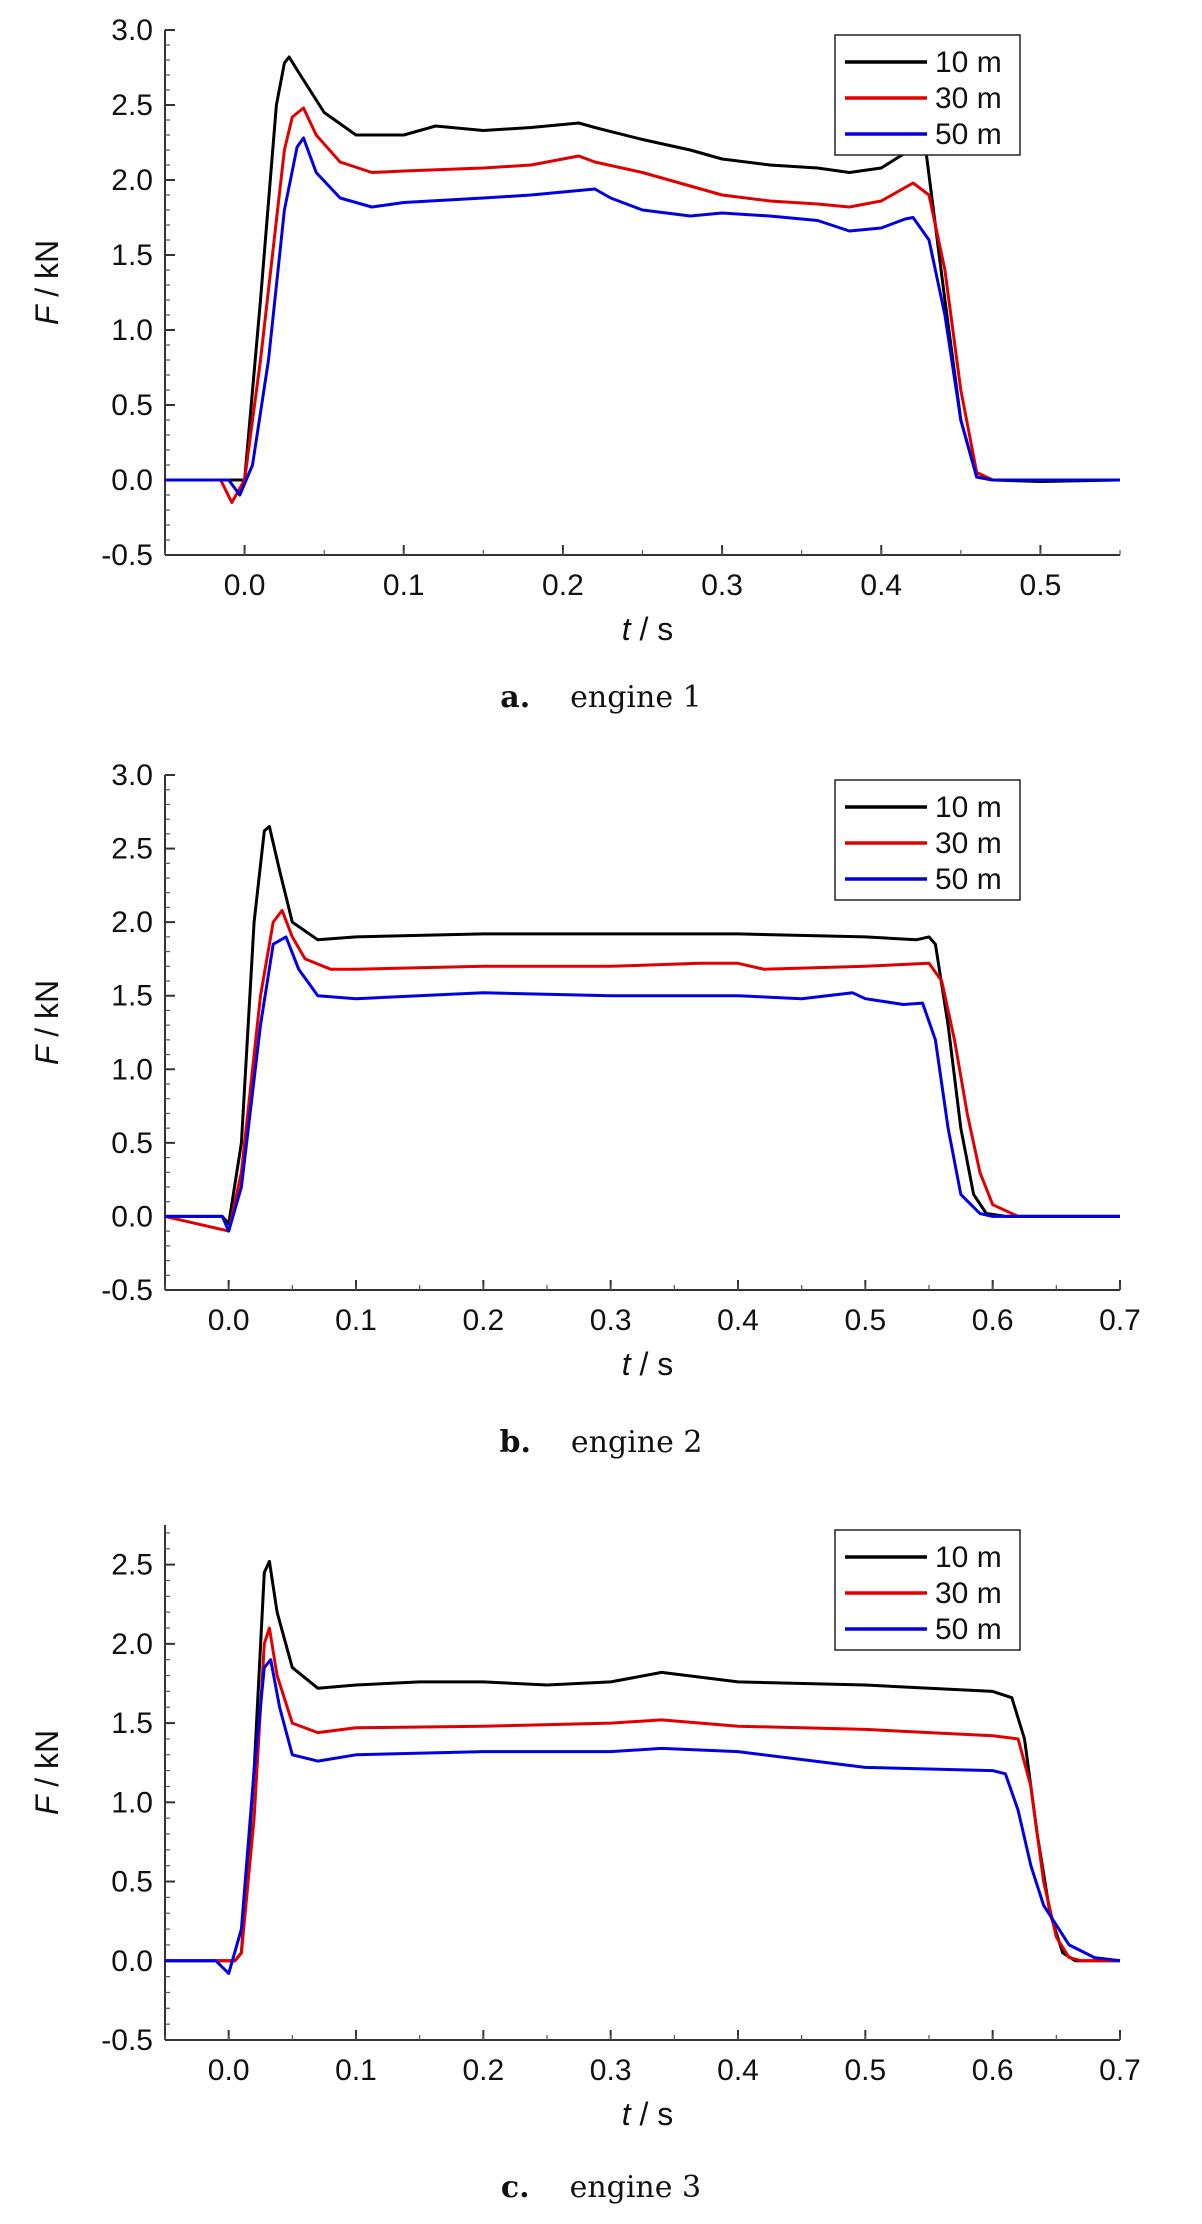 Image resolution: width=1202 pixels, height=2224 pixels. What do you see at coordinates (515, 2187) in the screenshot?
I see `caption-letter-c: c.` at bounding box center [515, 2187].